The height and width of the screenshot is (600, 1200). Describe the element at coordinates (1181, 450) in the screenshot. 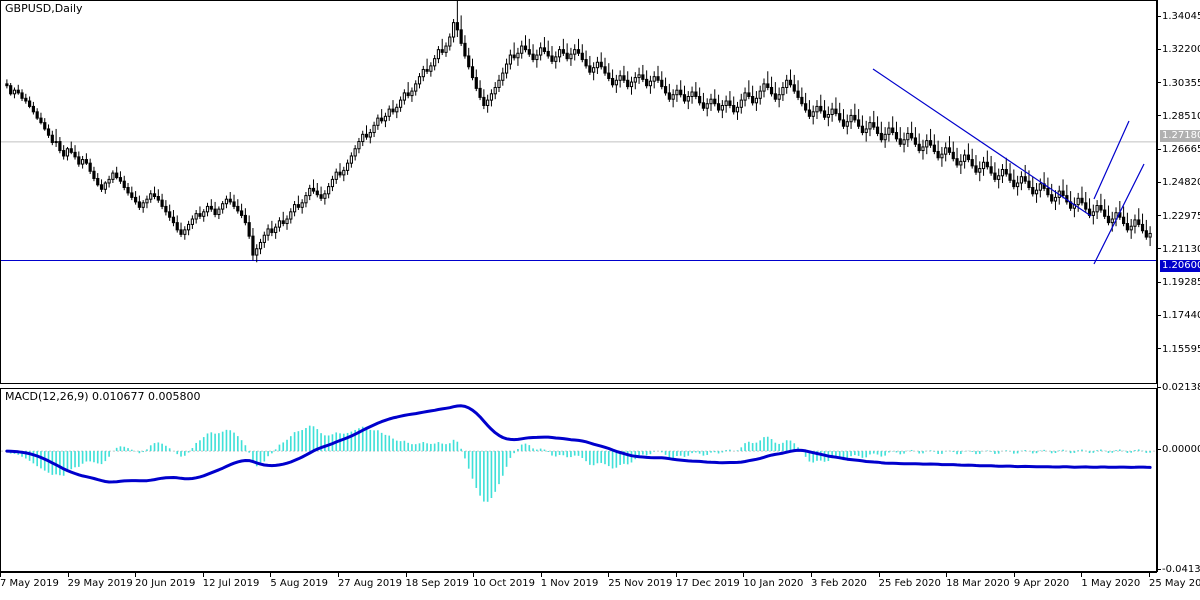

I see `macd-tick-value: 0.000000` at that location.